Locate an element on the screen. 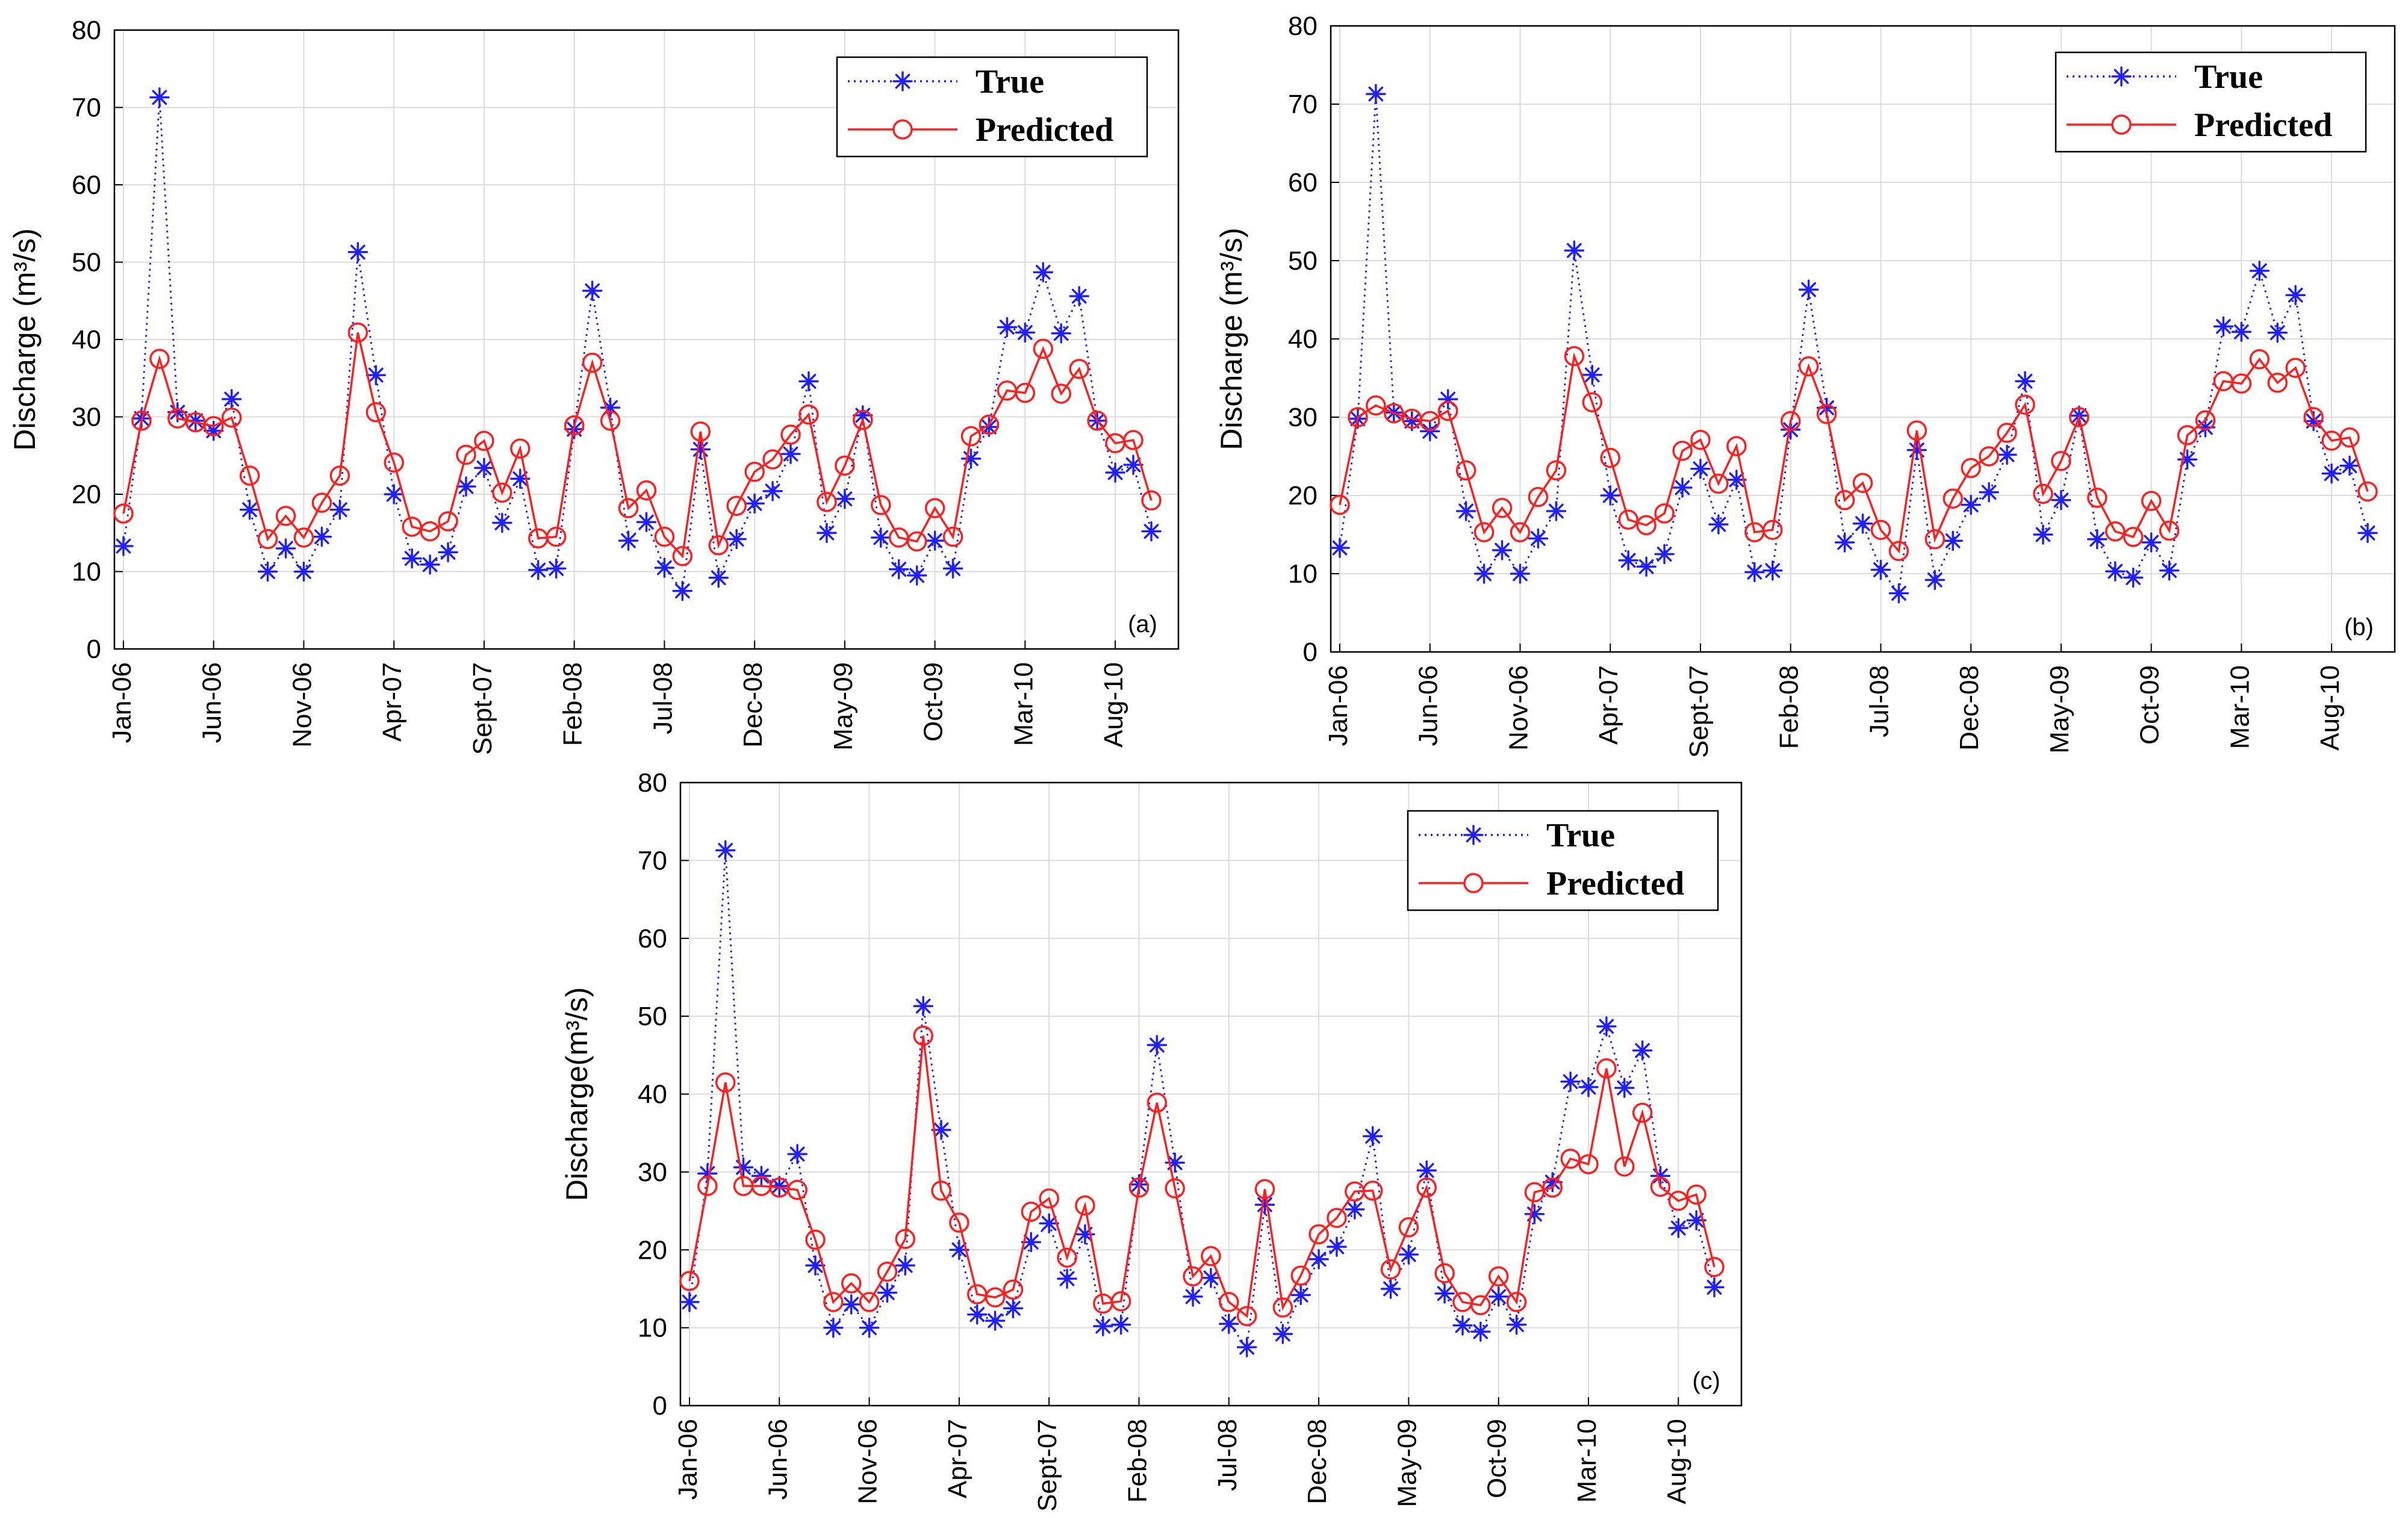 Image resolution: width=2408 pixels, height=1520 pixels. panel-label: (c) is located at coordinates (1706, 1381).